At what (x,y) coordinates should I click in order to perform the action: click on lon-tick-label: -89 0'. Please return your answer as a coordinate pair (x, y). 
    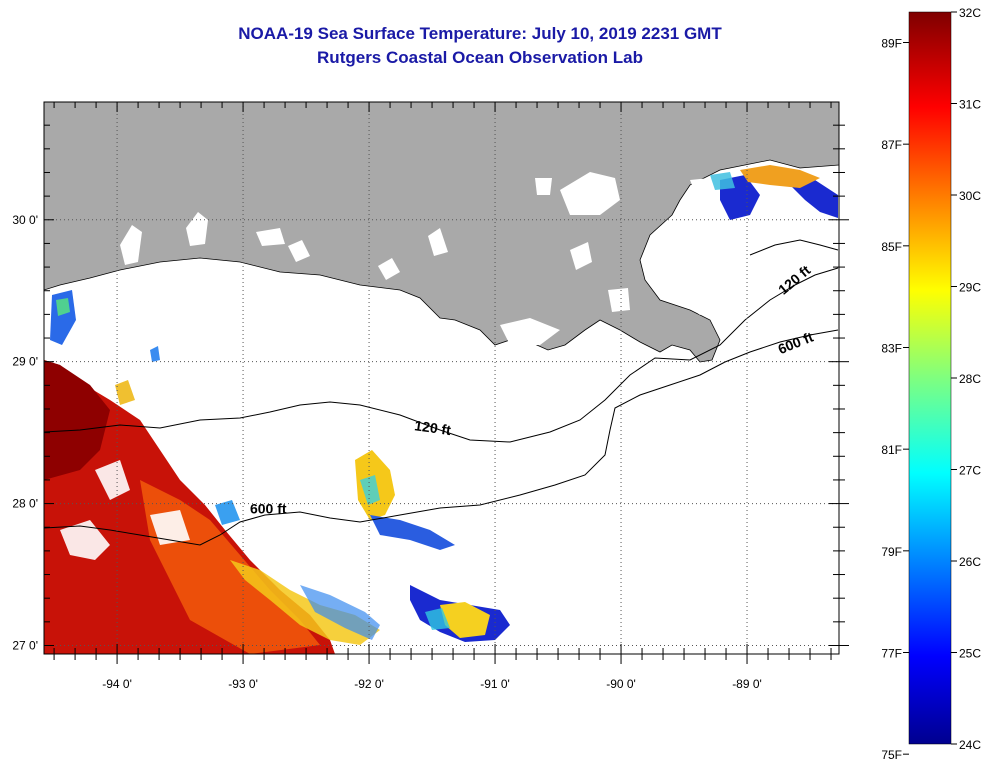
    Looking at the image, I should click on (747, 684).